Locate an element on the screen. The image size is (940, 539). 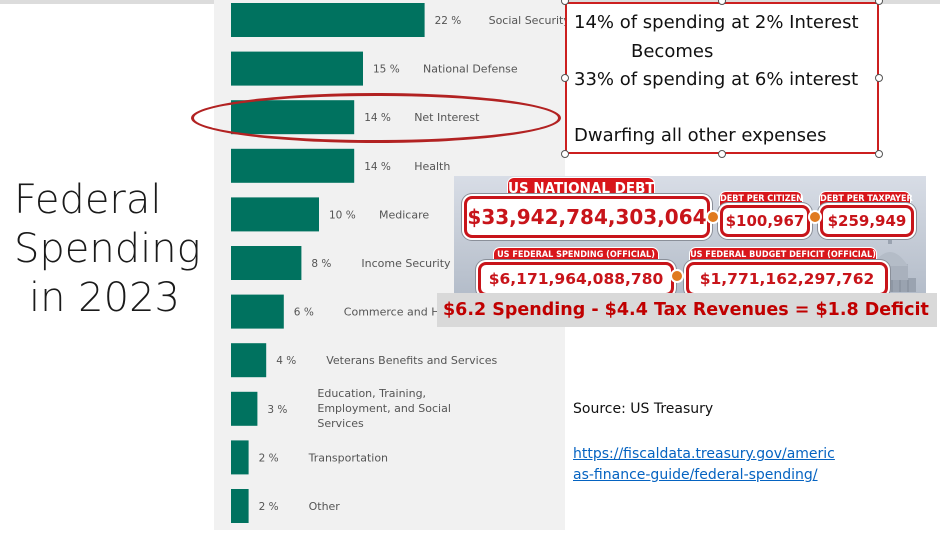
bar-value-label: 3 % is located at coordinates (277, 410).